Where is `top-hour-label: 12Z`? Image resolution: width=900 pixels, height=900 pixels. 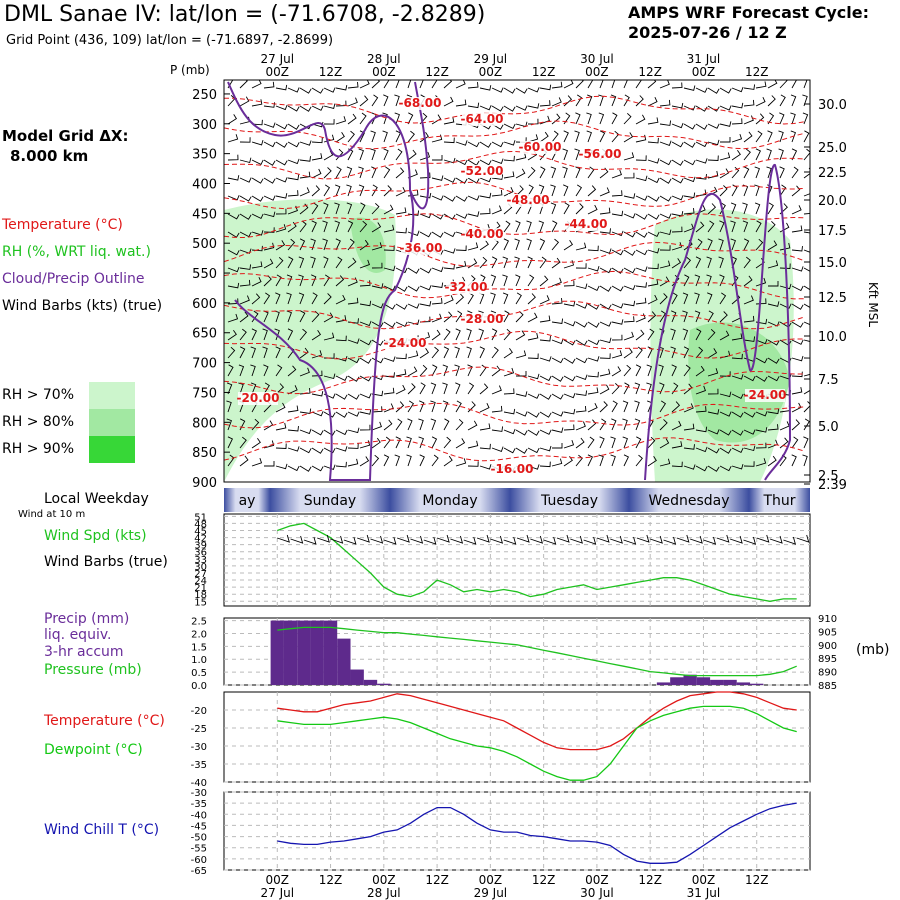
top-hour-label: 12Z is located at coordinates (544, 72).